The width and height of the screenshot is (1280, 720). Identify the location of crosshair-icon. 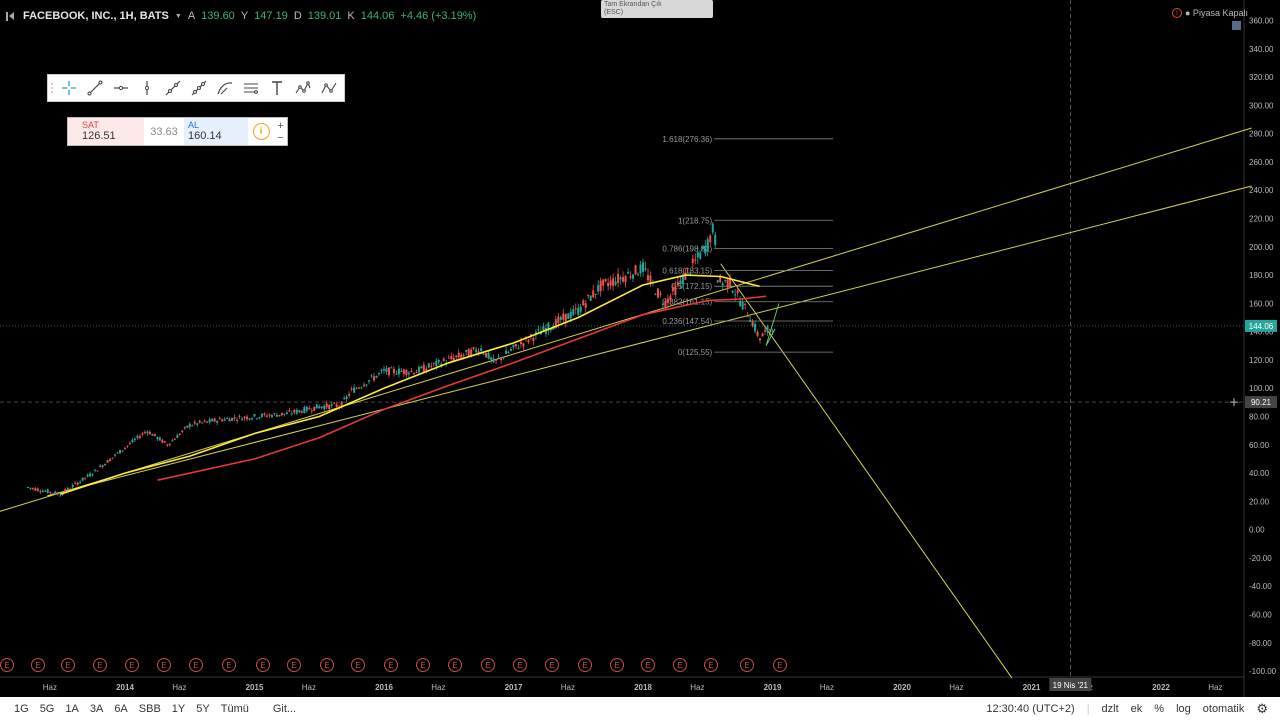
(69, 88).